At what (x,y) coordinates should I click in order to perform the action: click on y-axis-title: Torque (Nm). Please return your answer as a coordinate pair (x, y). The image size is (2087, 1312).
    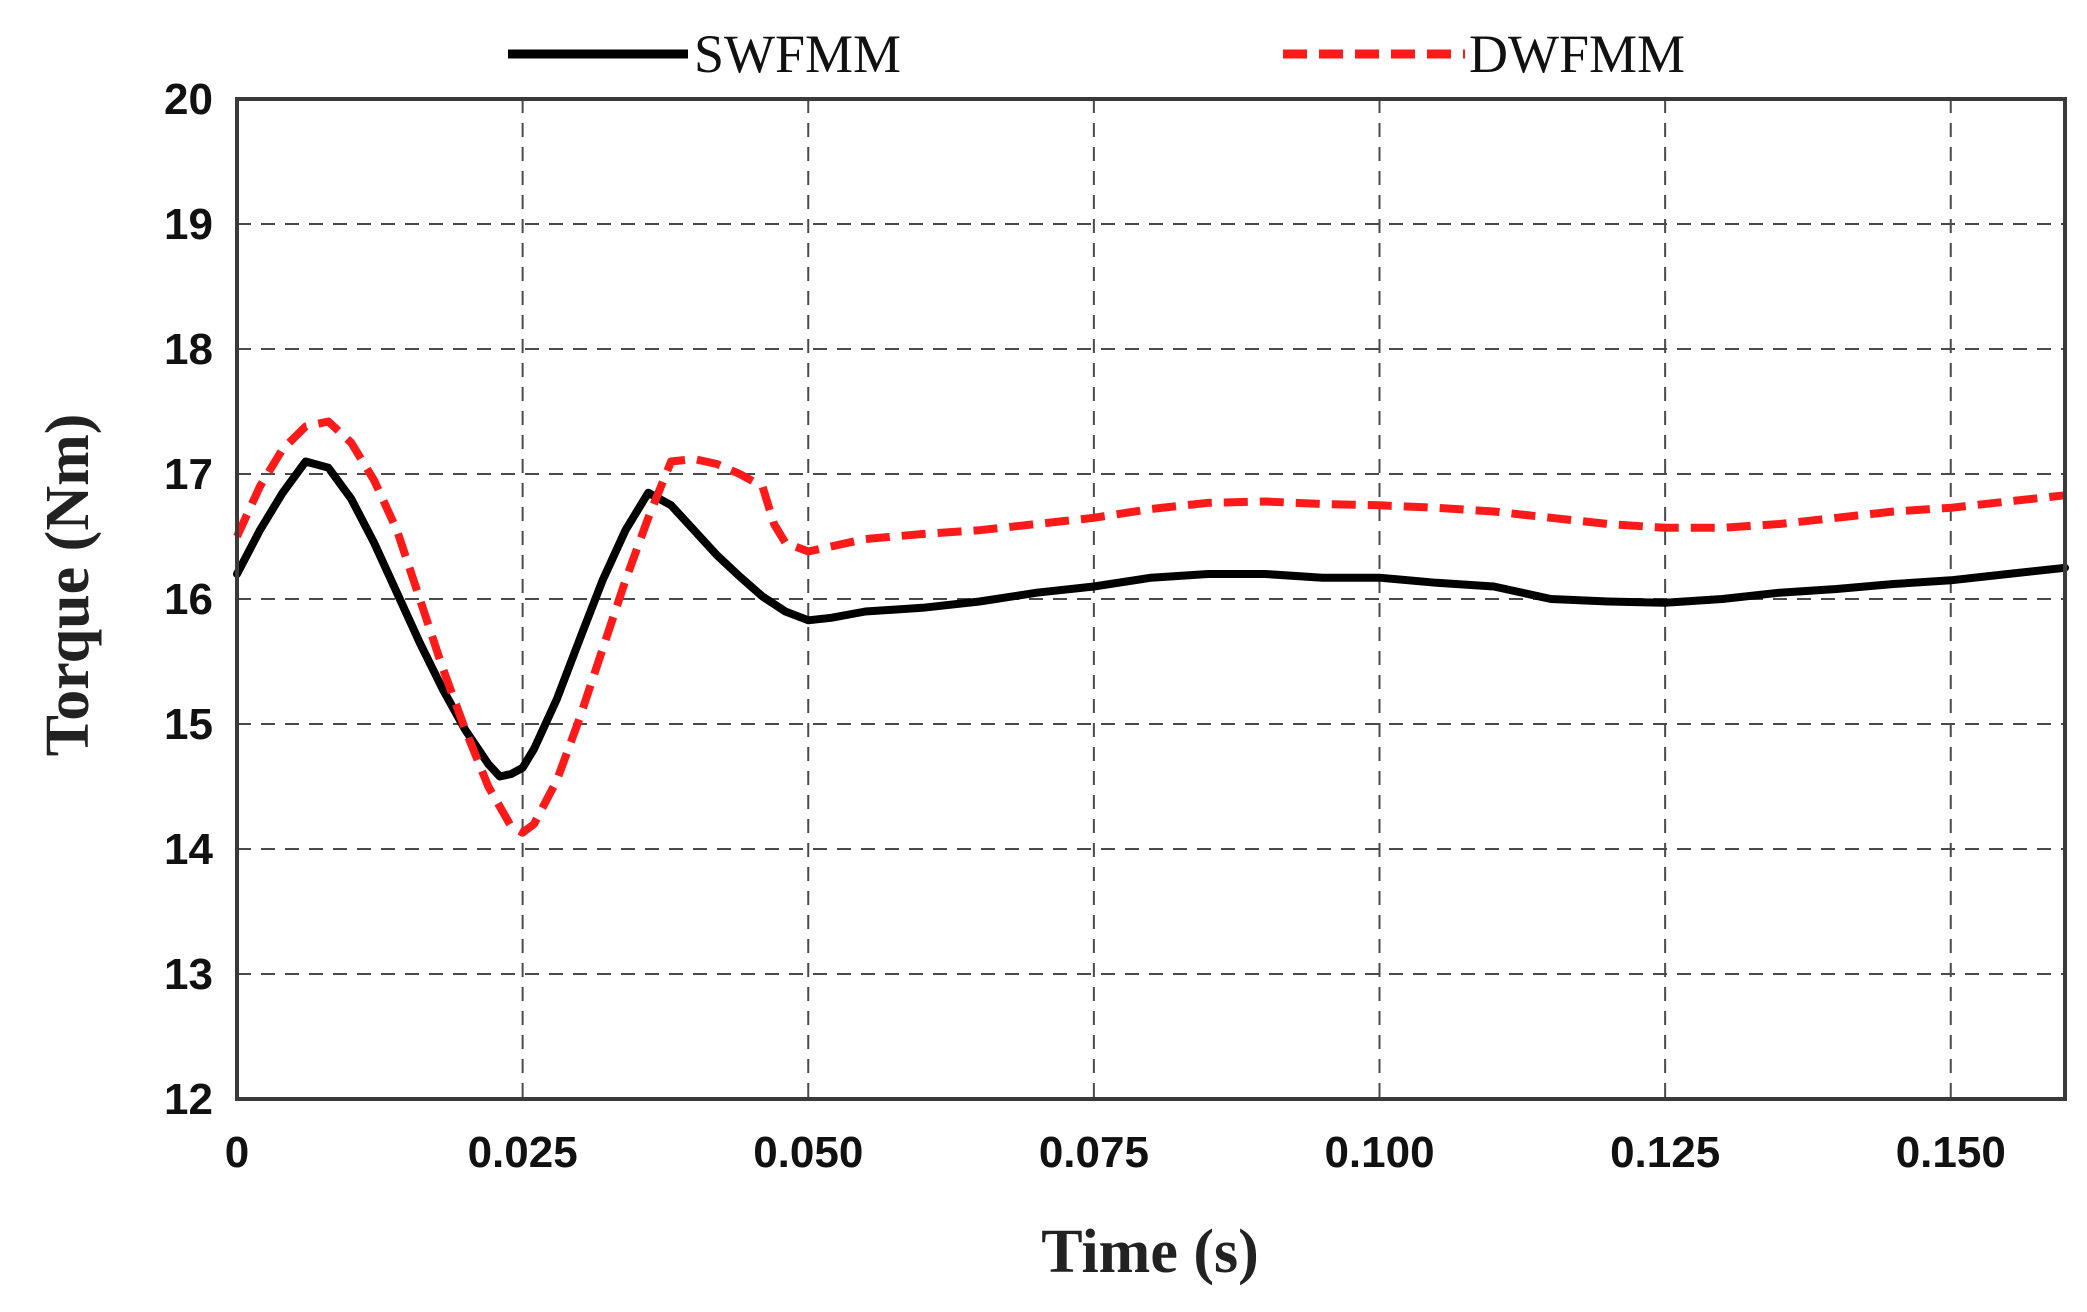
    Looking at the image, I should click on (68, 585).